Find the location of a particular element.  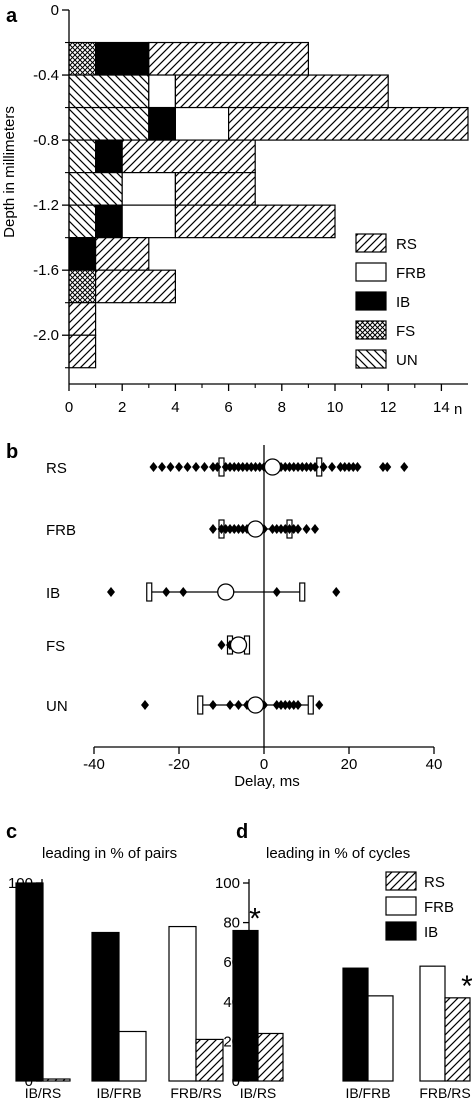

panel-a-y-axis-title: Depth in millimeters is located at coordinates (9, 172).